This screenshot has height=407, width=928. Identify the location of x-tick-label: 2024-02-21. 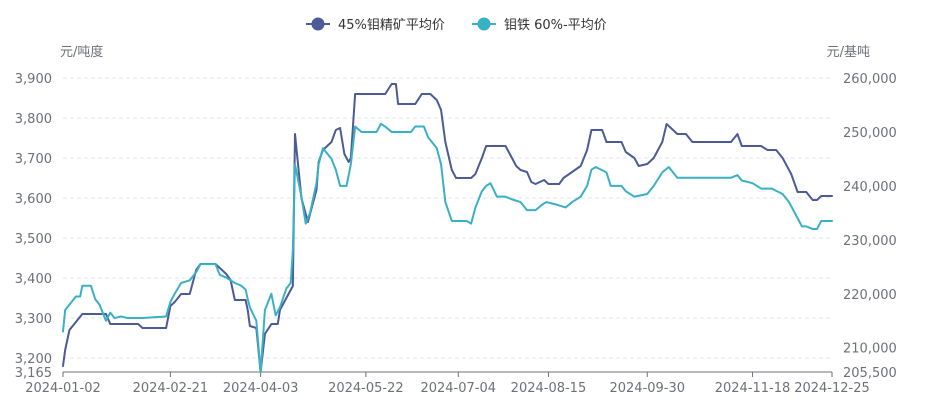
(171, 388).